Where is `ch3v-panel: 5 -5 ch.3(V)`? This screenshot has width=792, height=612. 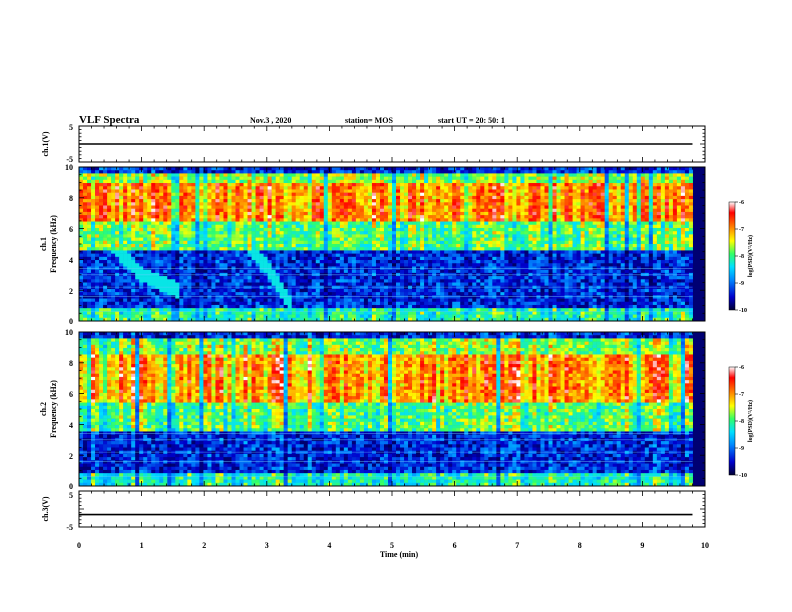
ch3v-panel: 5 -5 ch.3(V) is located at coordinates (373, 511).